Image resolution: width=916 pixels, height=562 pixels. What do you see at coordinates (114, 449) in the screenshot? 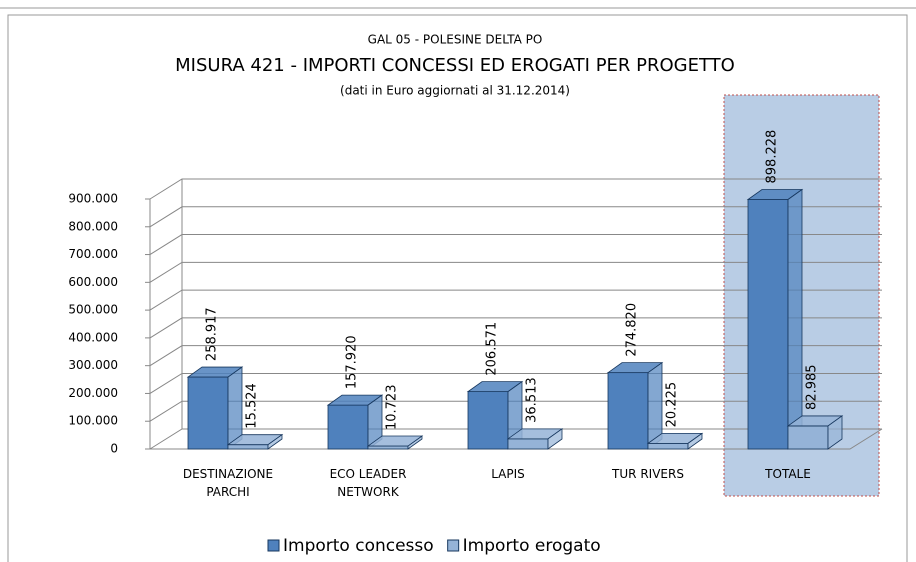
I see `y-tick-label: 0` at bounding box center [114, 449].